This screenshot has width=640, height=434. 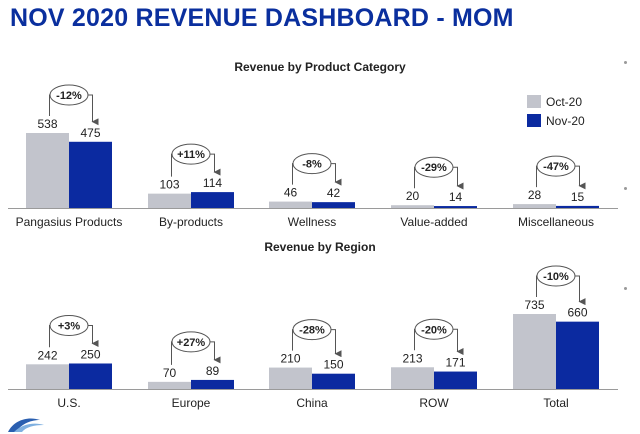 I want to click on category-label: ROW, so click(x=434, y=403).